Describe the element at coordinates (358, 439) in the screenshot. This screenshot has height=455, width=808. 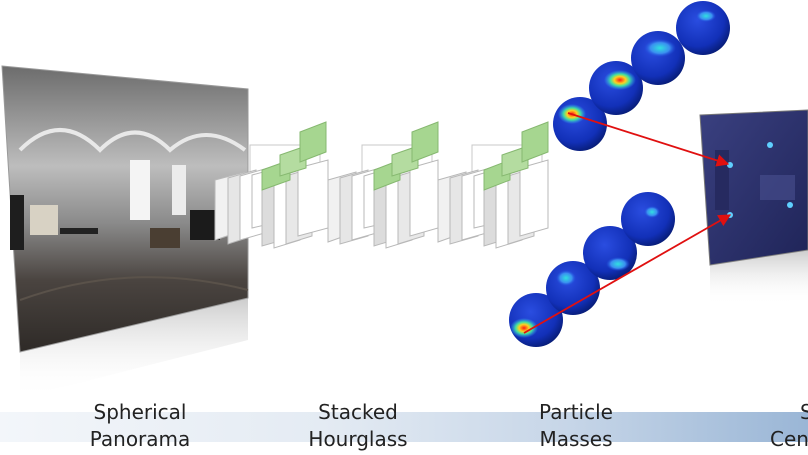
I see `stage-label-line2: Hourglass` at that location.